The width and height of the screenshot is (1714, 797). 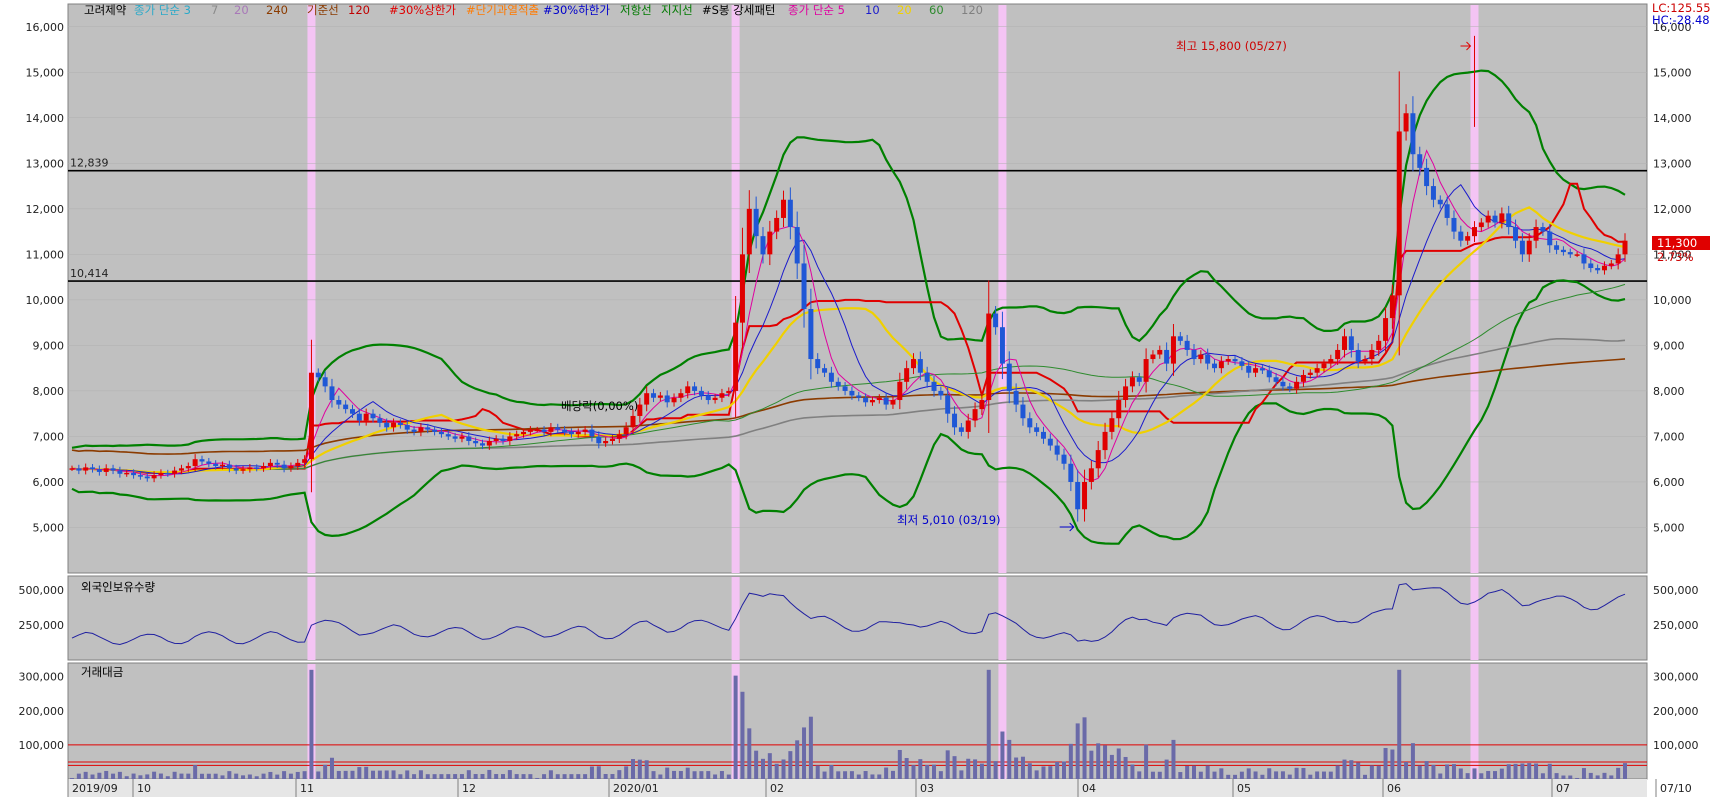 What do you see at coordinates (45, 254) in the screenshot?
I see `price-tick-label-left: 11,000` at bounding box center [45, 254].